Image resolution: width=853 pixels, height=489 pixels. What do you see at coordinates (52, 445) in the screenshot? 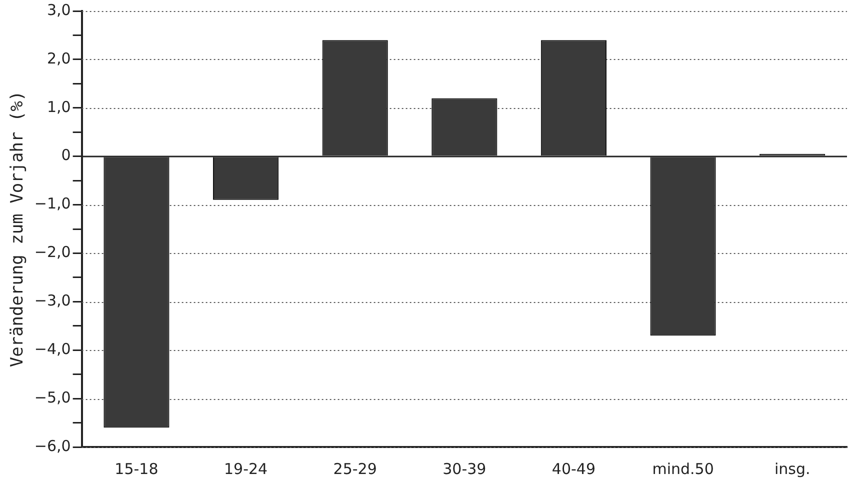
I see `y-tick-label: −6,0` at bounding box center [52, 445].